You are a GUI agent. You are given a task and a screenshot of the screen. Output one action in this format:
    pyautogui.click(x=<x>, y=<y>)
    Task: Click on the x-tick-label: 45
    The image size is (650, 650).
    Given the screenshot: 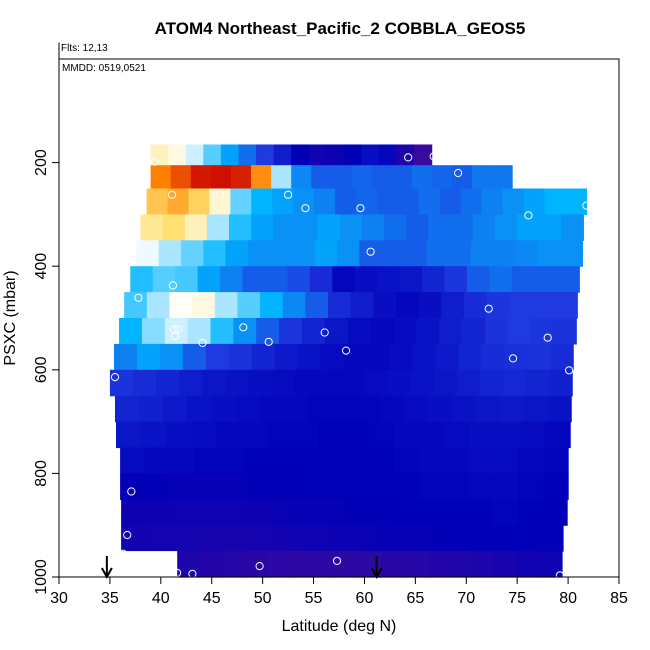 What is the action you would take?
    pyautogui.click(x=212, y=598)
    